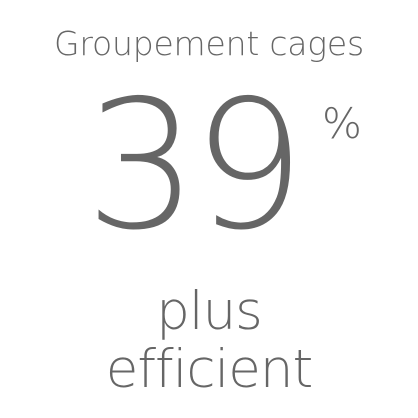 The image size is (418, 418). Describe the element at coordinates (209, 311) in the screenshot. I see `stat-caption-line-1: plus` at that location.